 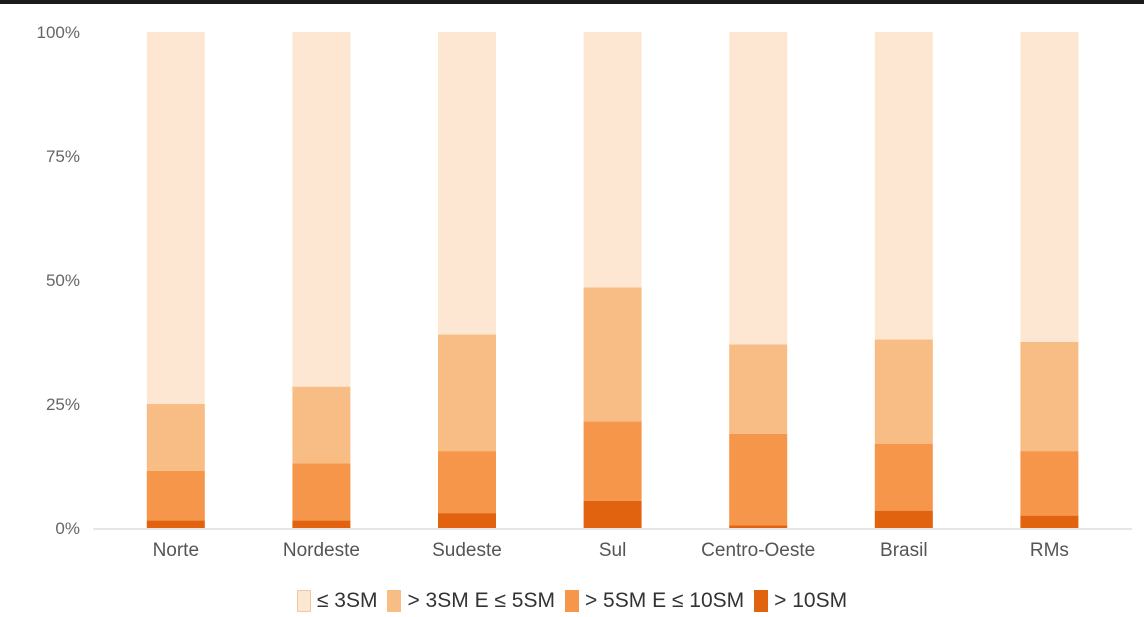 I want to click on y-tick-label: 100%, so click(x=58, y=32).